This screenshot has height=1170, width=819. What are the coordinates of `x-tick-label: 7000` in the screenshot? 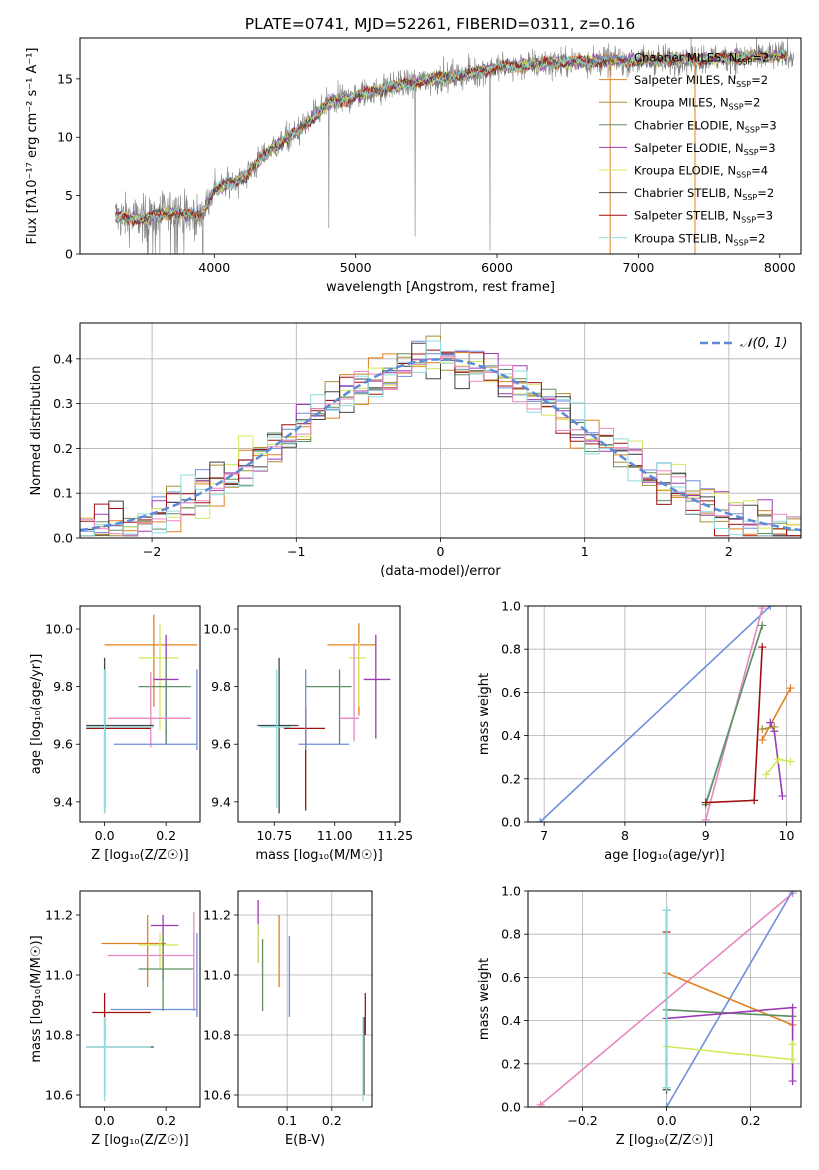 It's located at (639, 267).